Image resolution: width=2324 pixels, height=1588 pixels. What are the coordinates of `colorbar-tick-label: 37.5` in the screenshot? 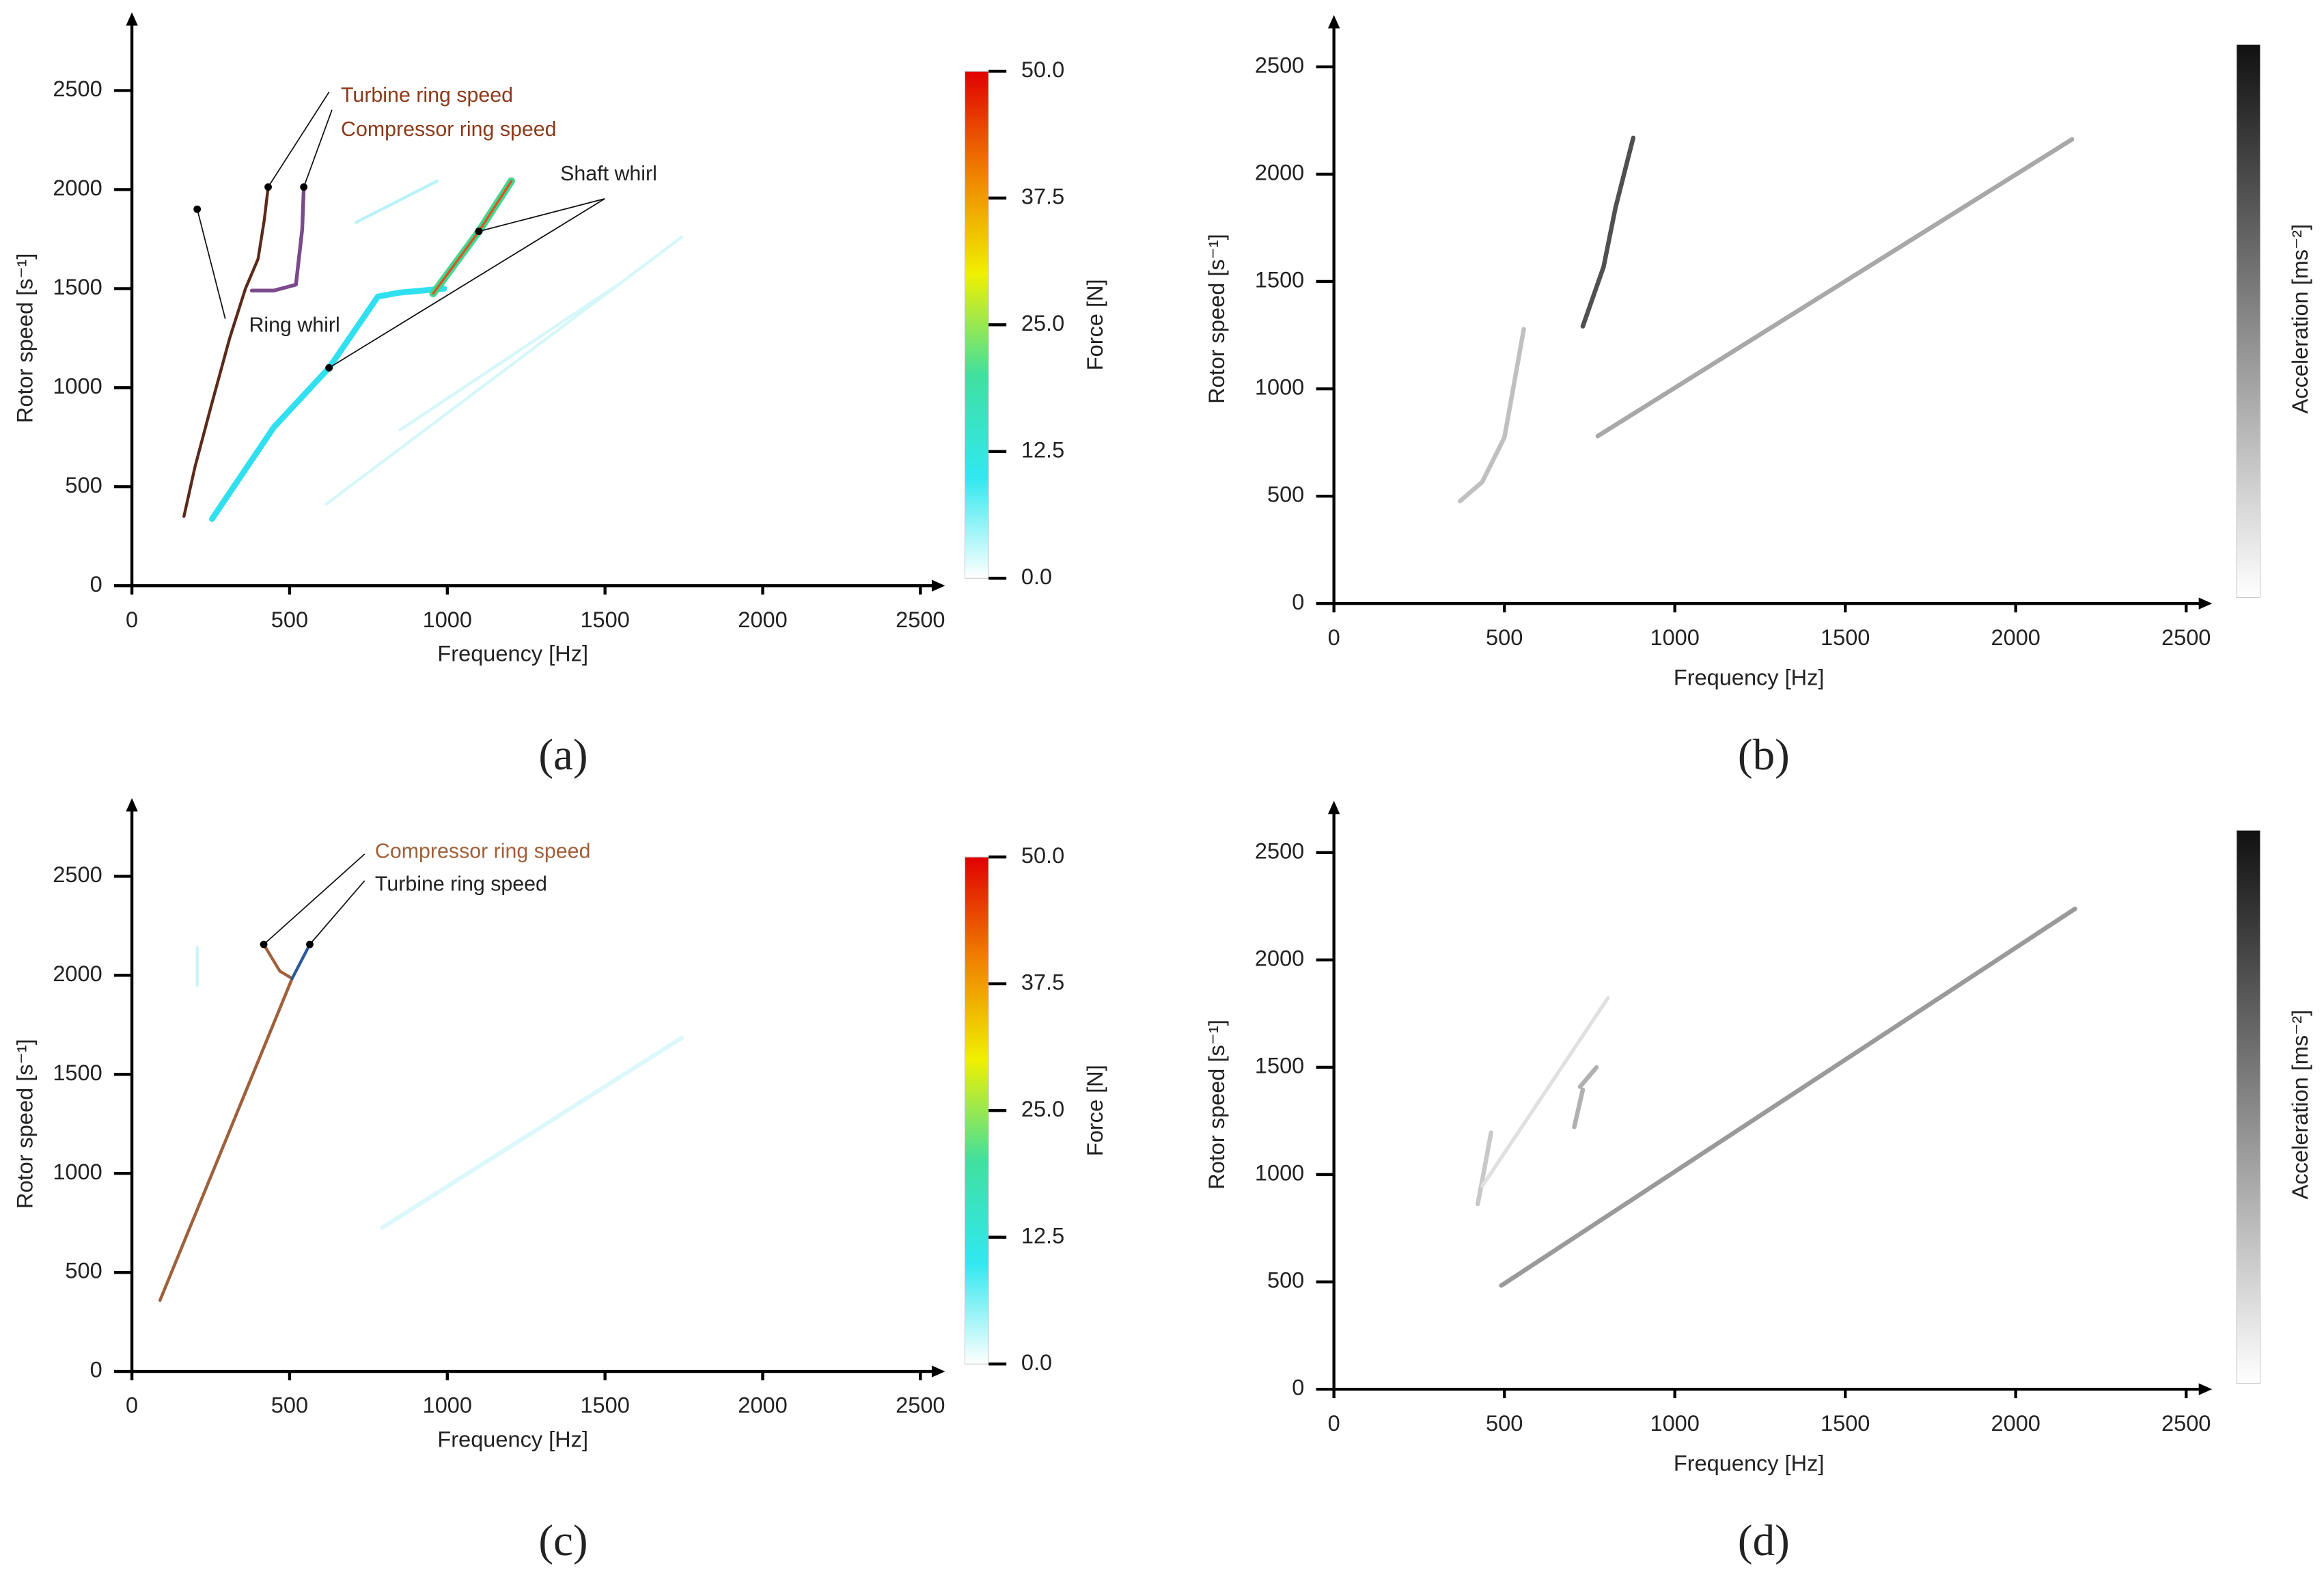 It's located at (1042, 982).